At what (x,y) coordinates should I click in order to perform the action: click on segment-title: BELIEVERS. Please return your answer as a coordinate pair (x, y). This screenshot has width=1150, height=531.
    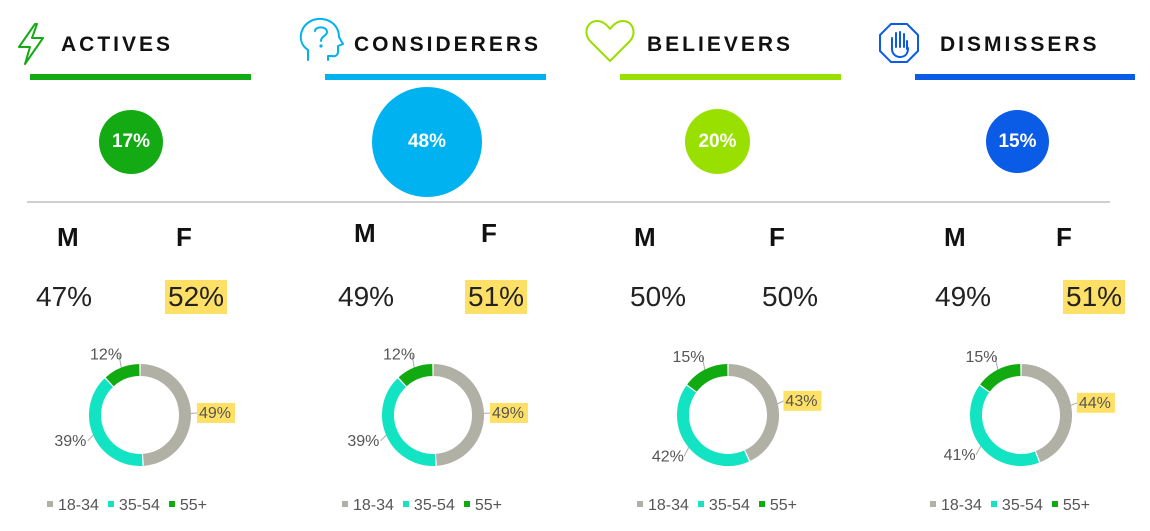
    Looking at the image, I should click on (720, 44).